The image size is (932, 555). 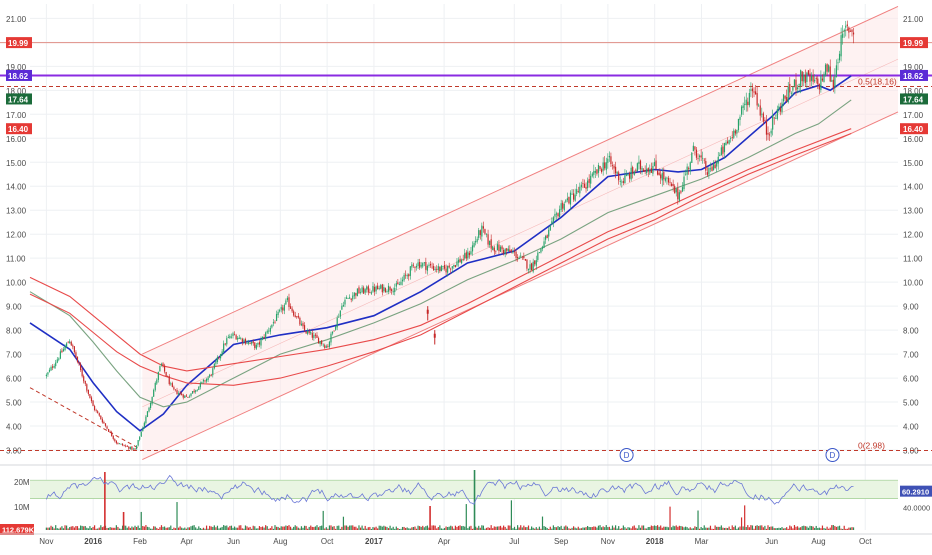 What do you see at coordinates (123, 521) in the screenshot?
I see `volume-spike` at bounding box center [123, 521].